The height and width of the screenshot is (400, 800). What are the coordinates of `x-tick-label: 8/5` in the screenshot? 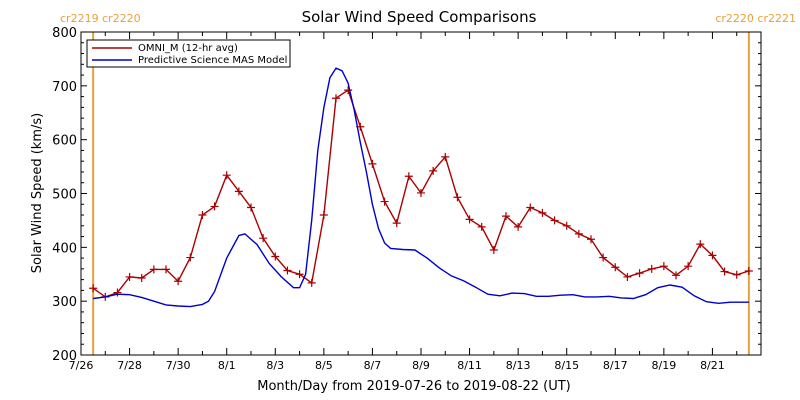 It's located at (324, 365).